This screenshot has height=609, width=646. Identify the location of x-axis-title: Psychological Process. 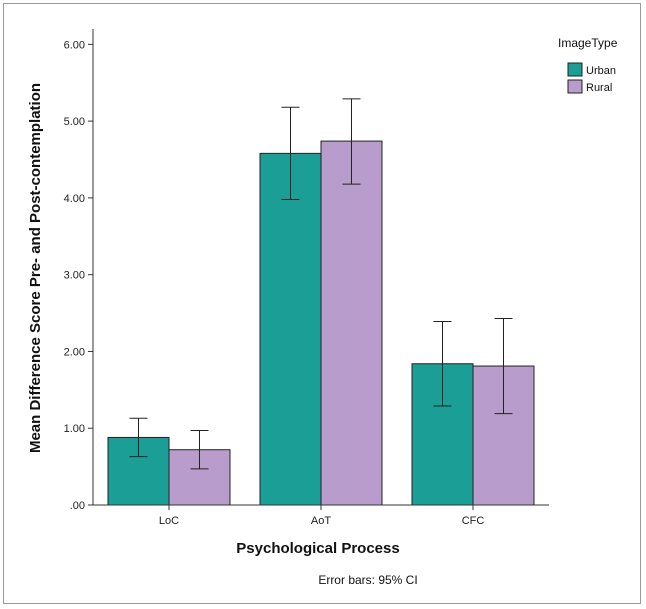
(317, 548).